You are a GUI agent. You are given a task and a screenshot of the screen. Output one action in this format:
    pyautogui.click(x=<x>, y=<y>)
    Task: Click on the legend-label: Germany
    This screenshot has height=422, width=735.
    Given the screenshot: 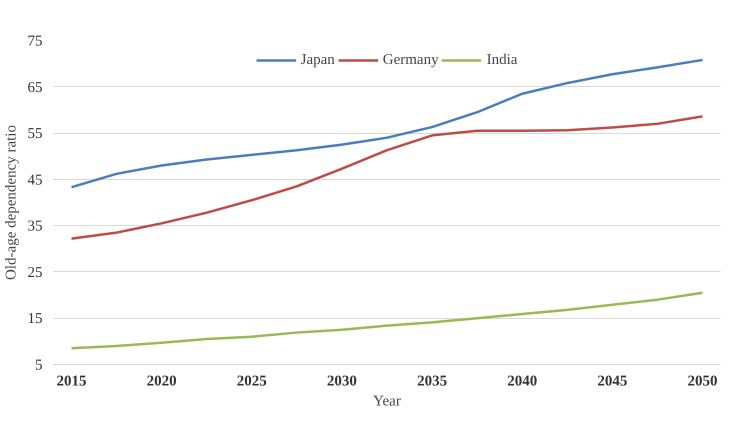 What is the action you would take?
    pyautogui.click(x=410, y=60)
    